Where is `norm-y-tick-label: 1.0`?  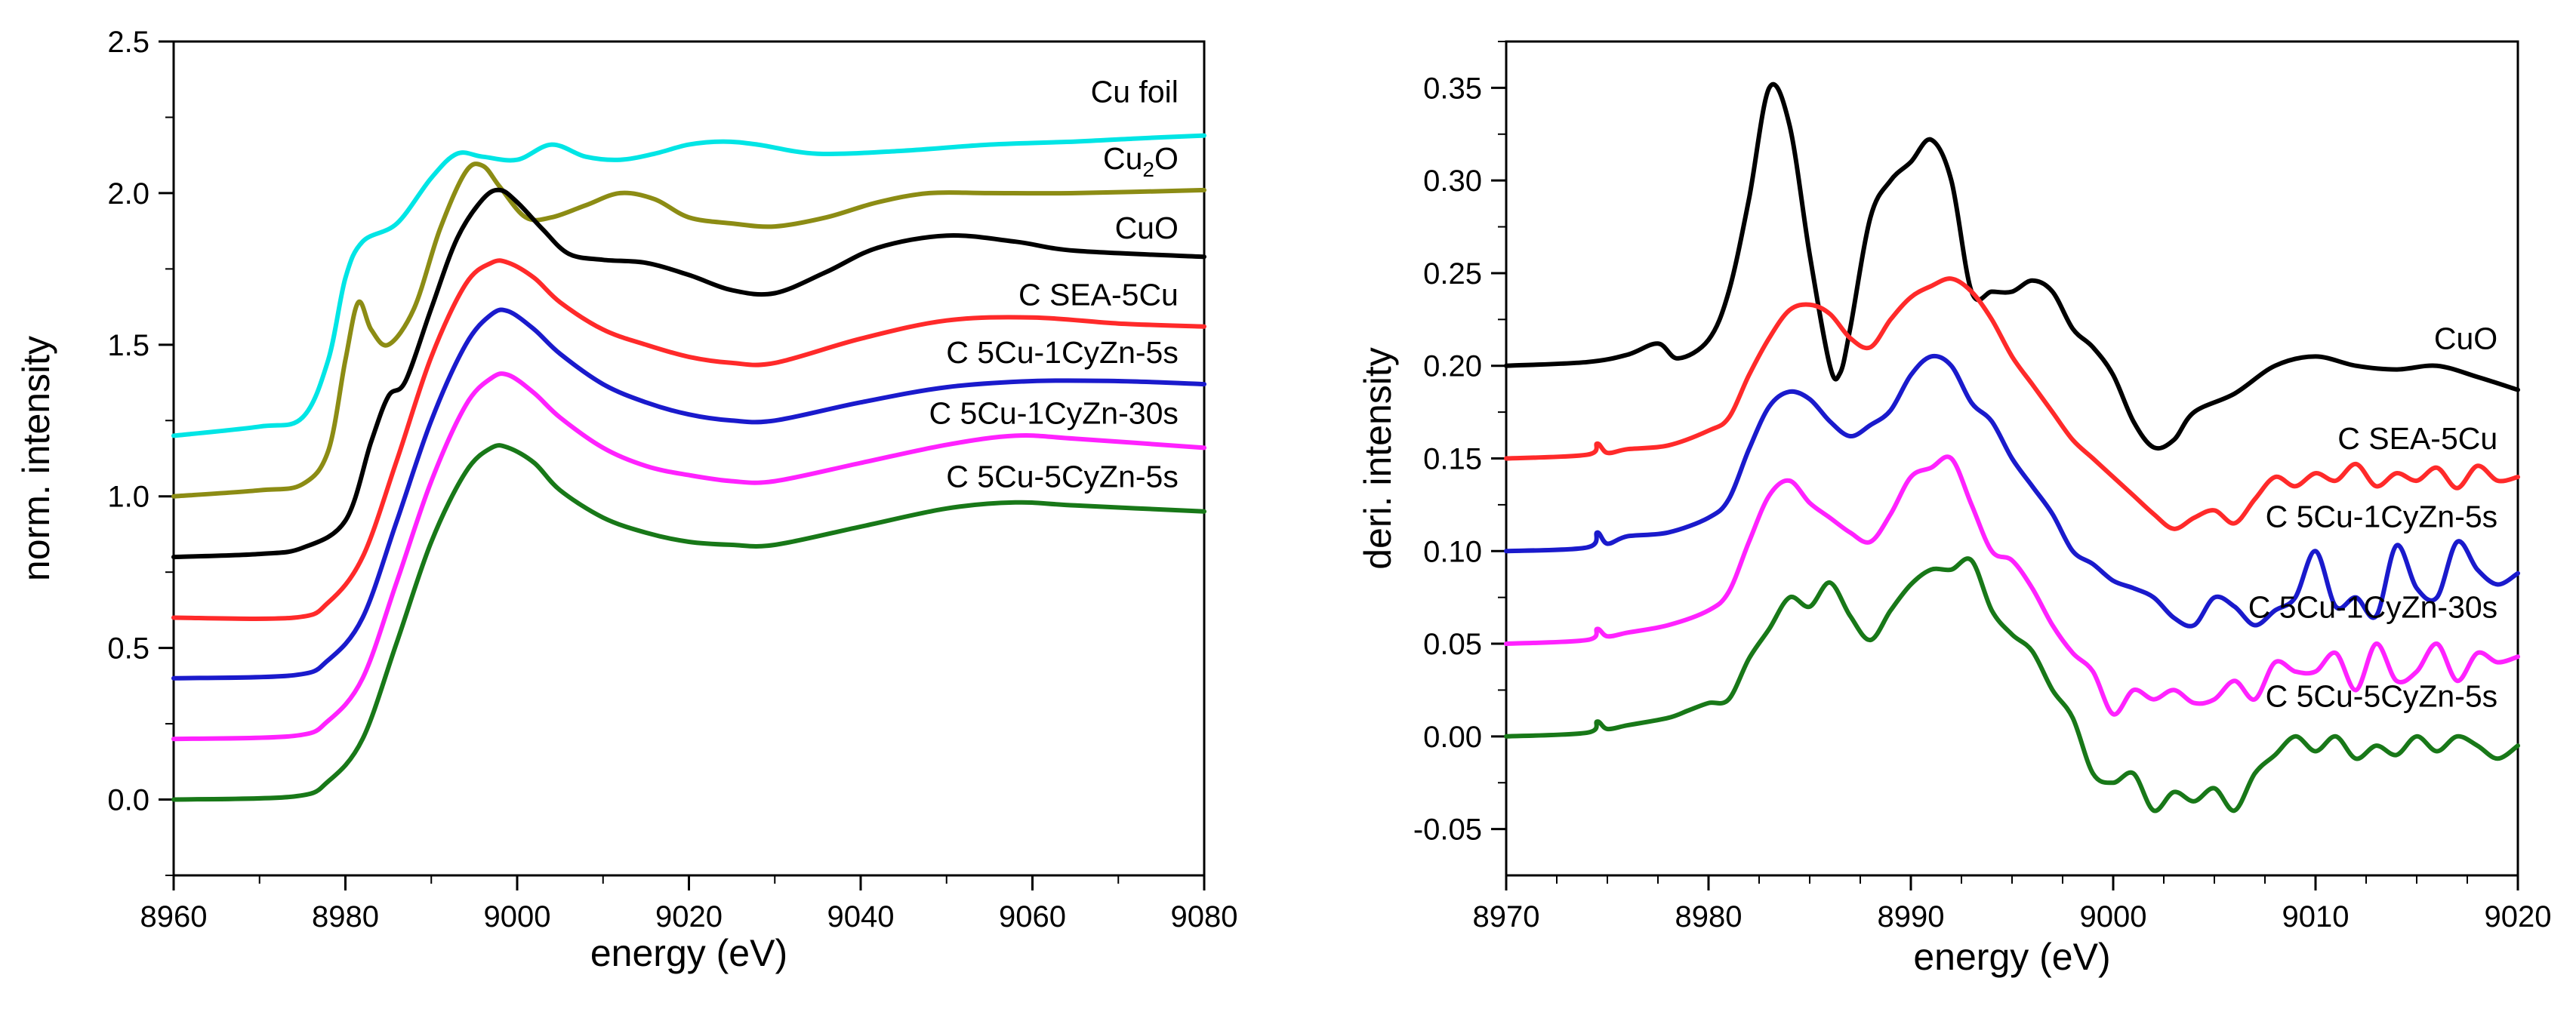
norm-y-tick-label: 1.0 is located at coordinates (128, 497).